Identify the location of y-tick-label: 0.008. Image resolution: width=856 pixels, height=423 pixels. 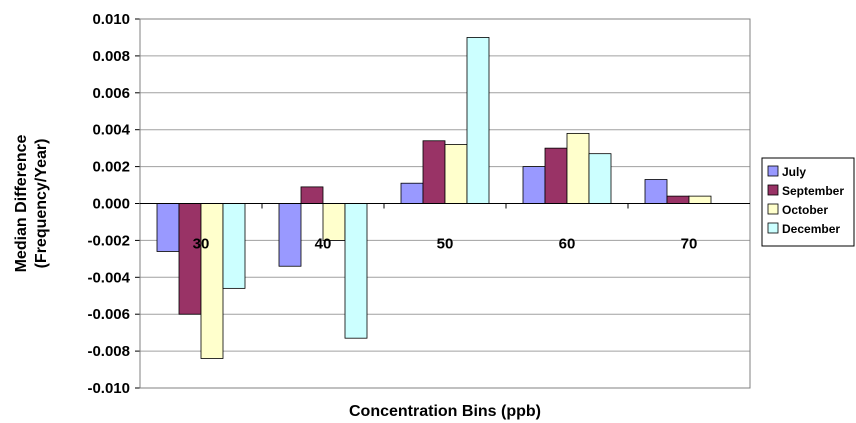
(111, 56).